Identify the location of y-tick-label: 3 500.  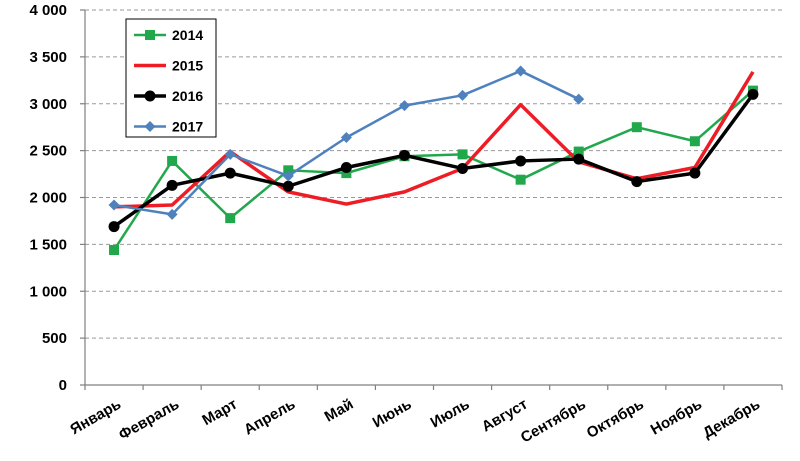
(48, 57).